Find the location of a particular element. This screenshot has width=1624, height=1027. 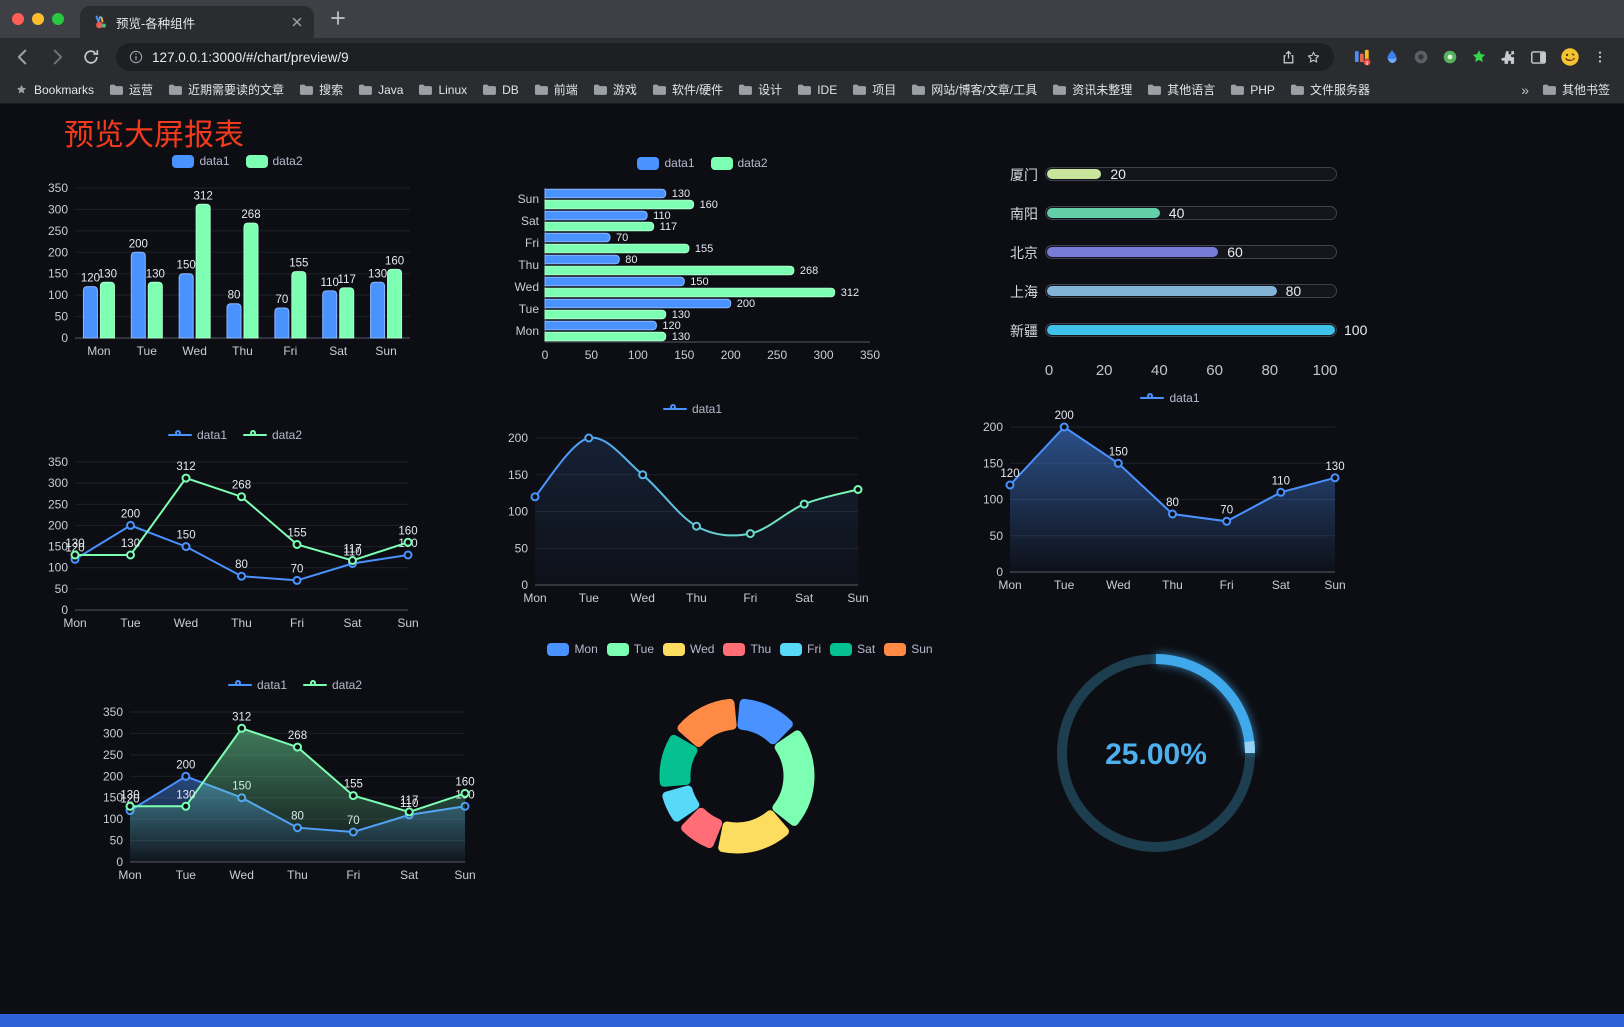

bookmark-folder: PHP is located at coordinates (1252, 89).